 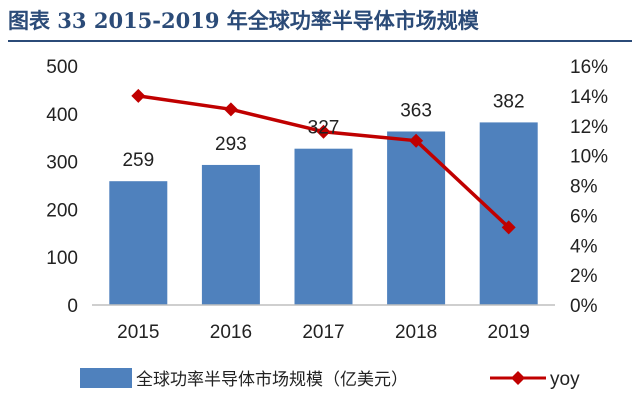 What do you see at coordinates (62, 115) in the screenshot?
I see `left-axis-tick-label: 400` at bounding box center [62, 115].